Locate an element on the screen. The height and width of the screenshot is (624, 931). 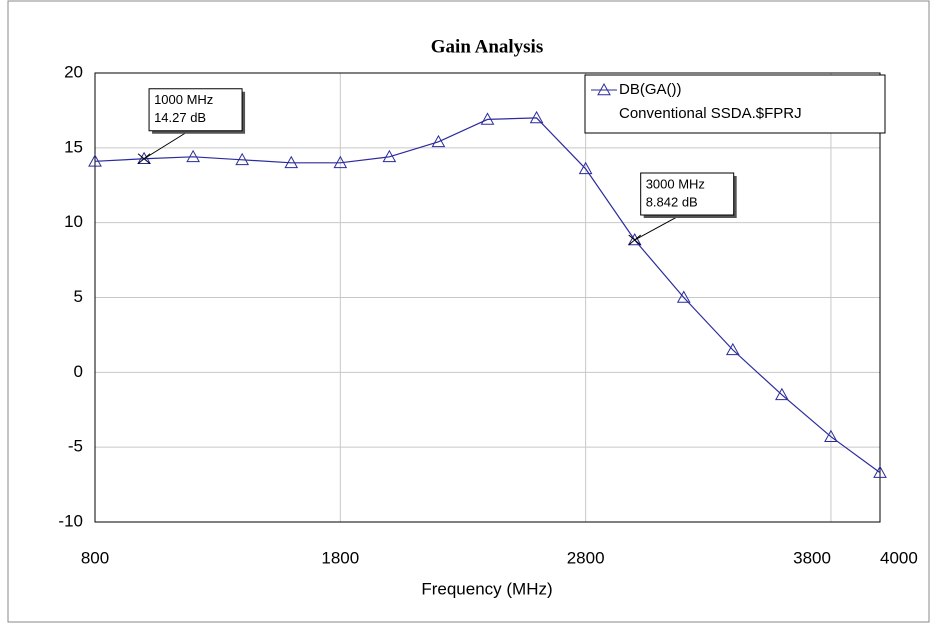
annotation-text: 3000 MHz is located at coordinates (675, 183).